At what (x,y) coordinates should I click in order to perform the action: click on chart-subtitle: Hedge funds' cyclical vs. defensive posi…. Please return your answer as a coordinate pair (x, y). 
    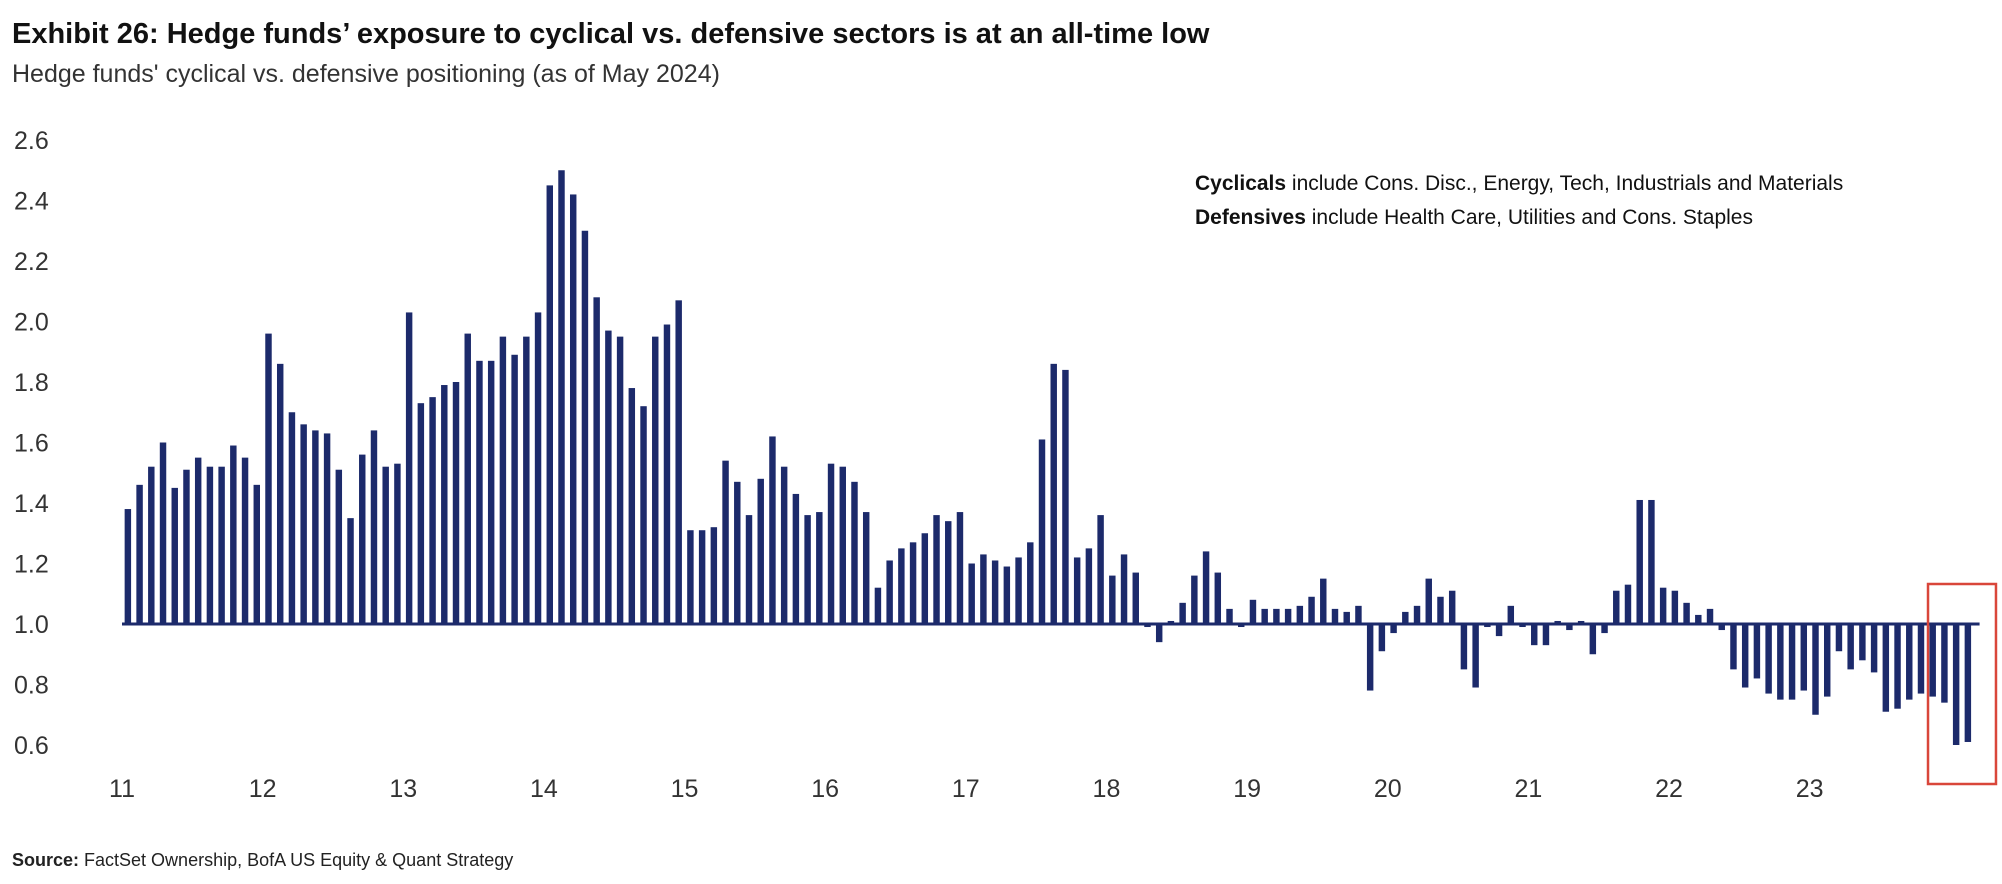
    Looking at the image, I should click on (366, 74).